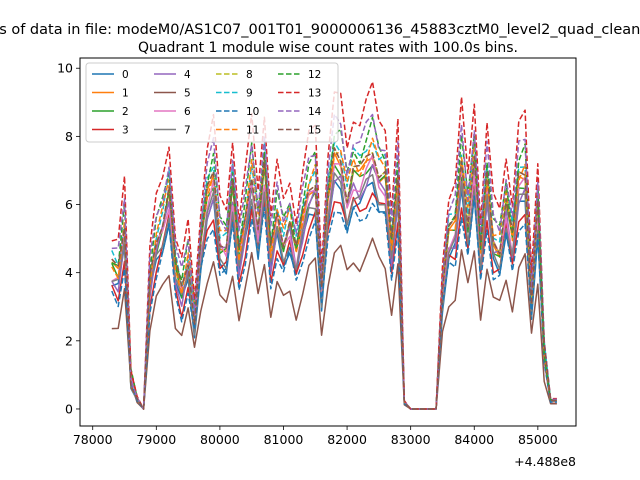 The height and width of the screenshot is (480, 640). Describe the element at coordinates (69, 272) in the screenshot. I see `y-tick-label: 4` at that location.